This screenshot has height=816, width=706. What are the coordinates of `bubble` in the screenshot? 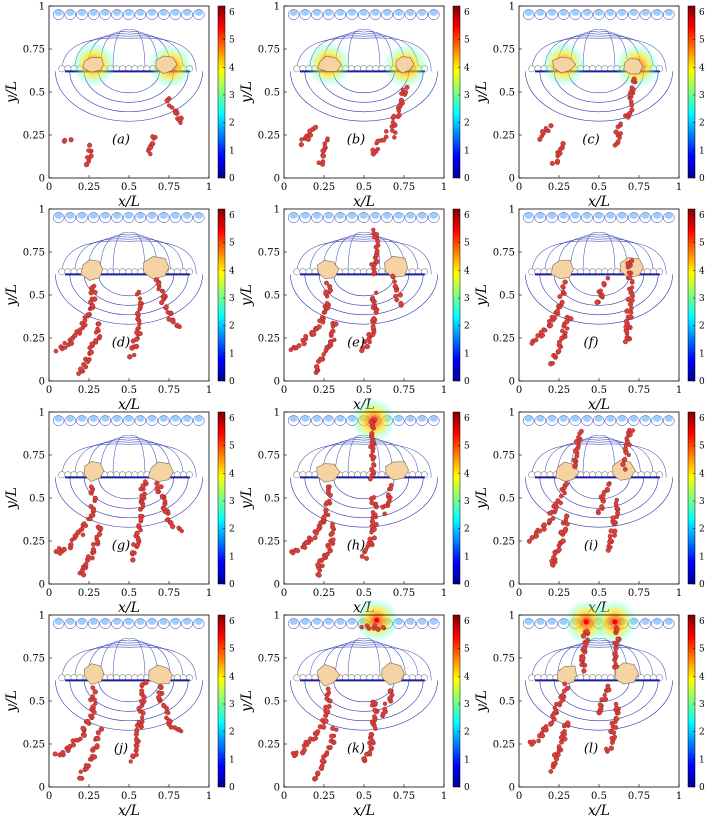 It's located at (532, 678).